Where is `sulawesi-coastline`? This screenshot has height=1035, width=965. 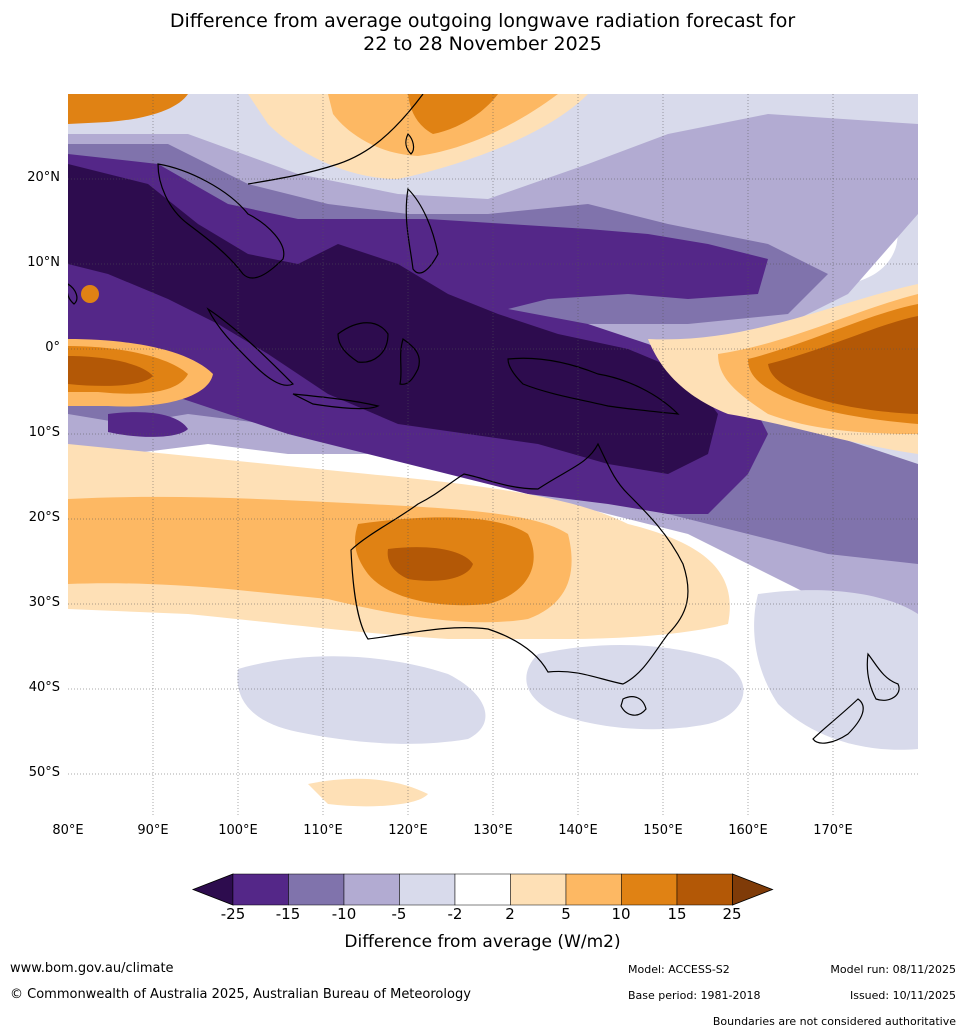 sulawesi-coastline is located at coordinates (409, 361).